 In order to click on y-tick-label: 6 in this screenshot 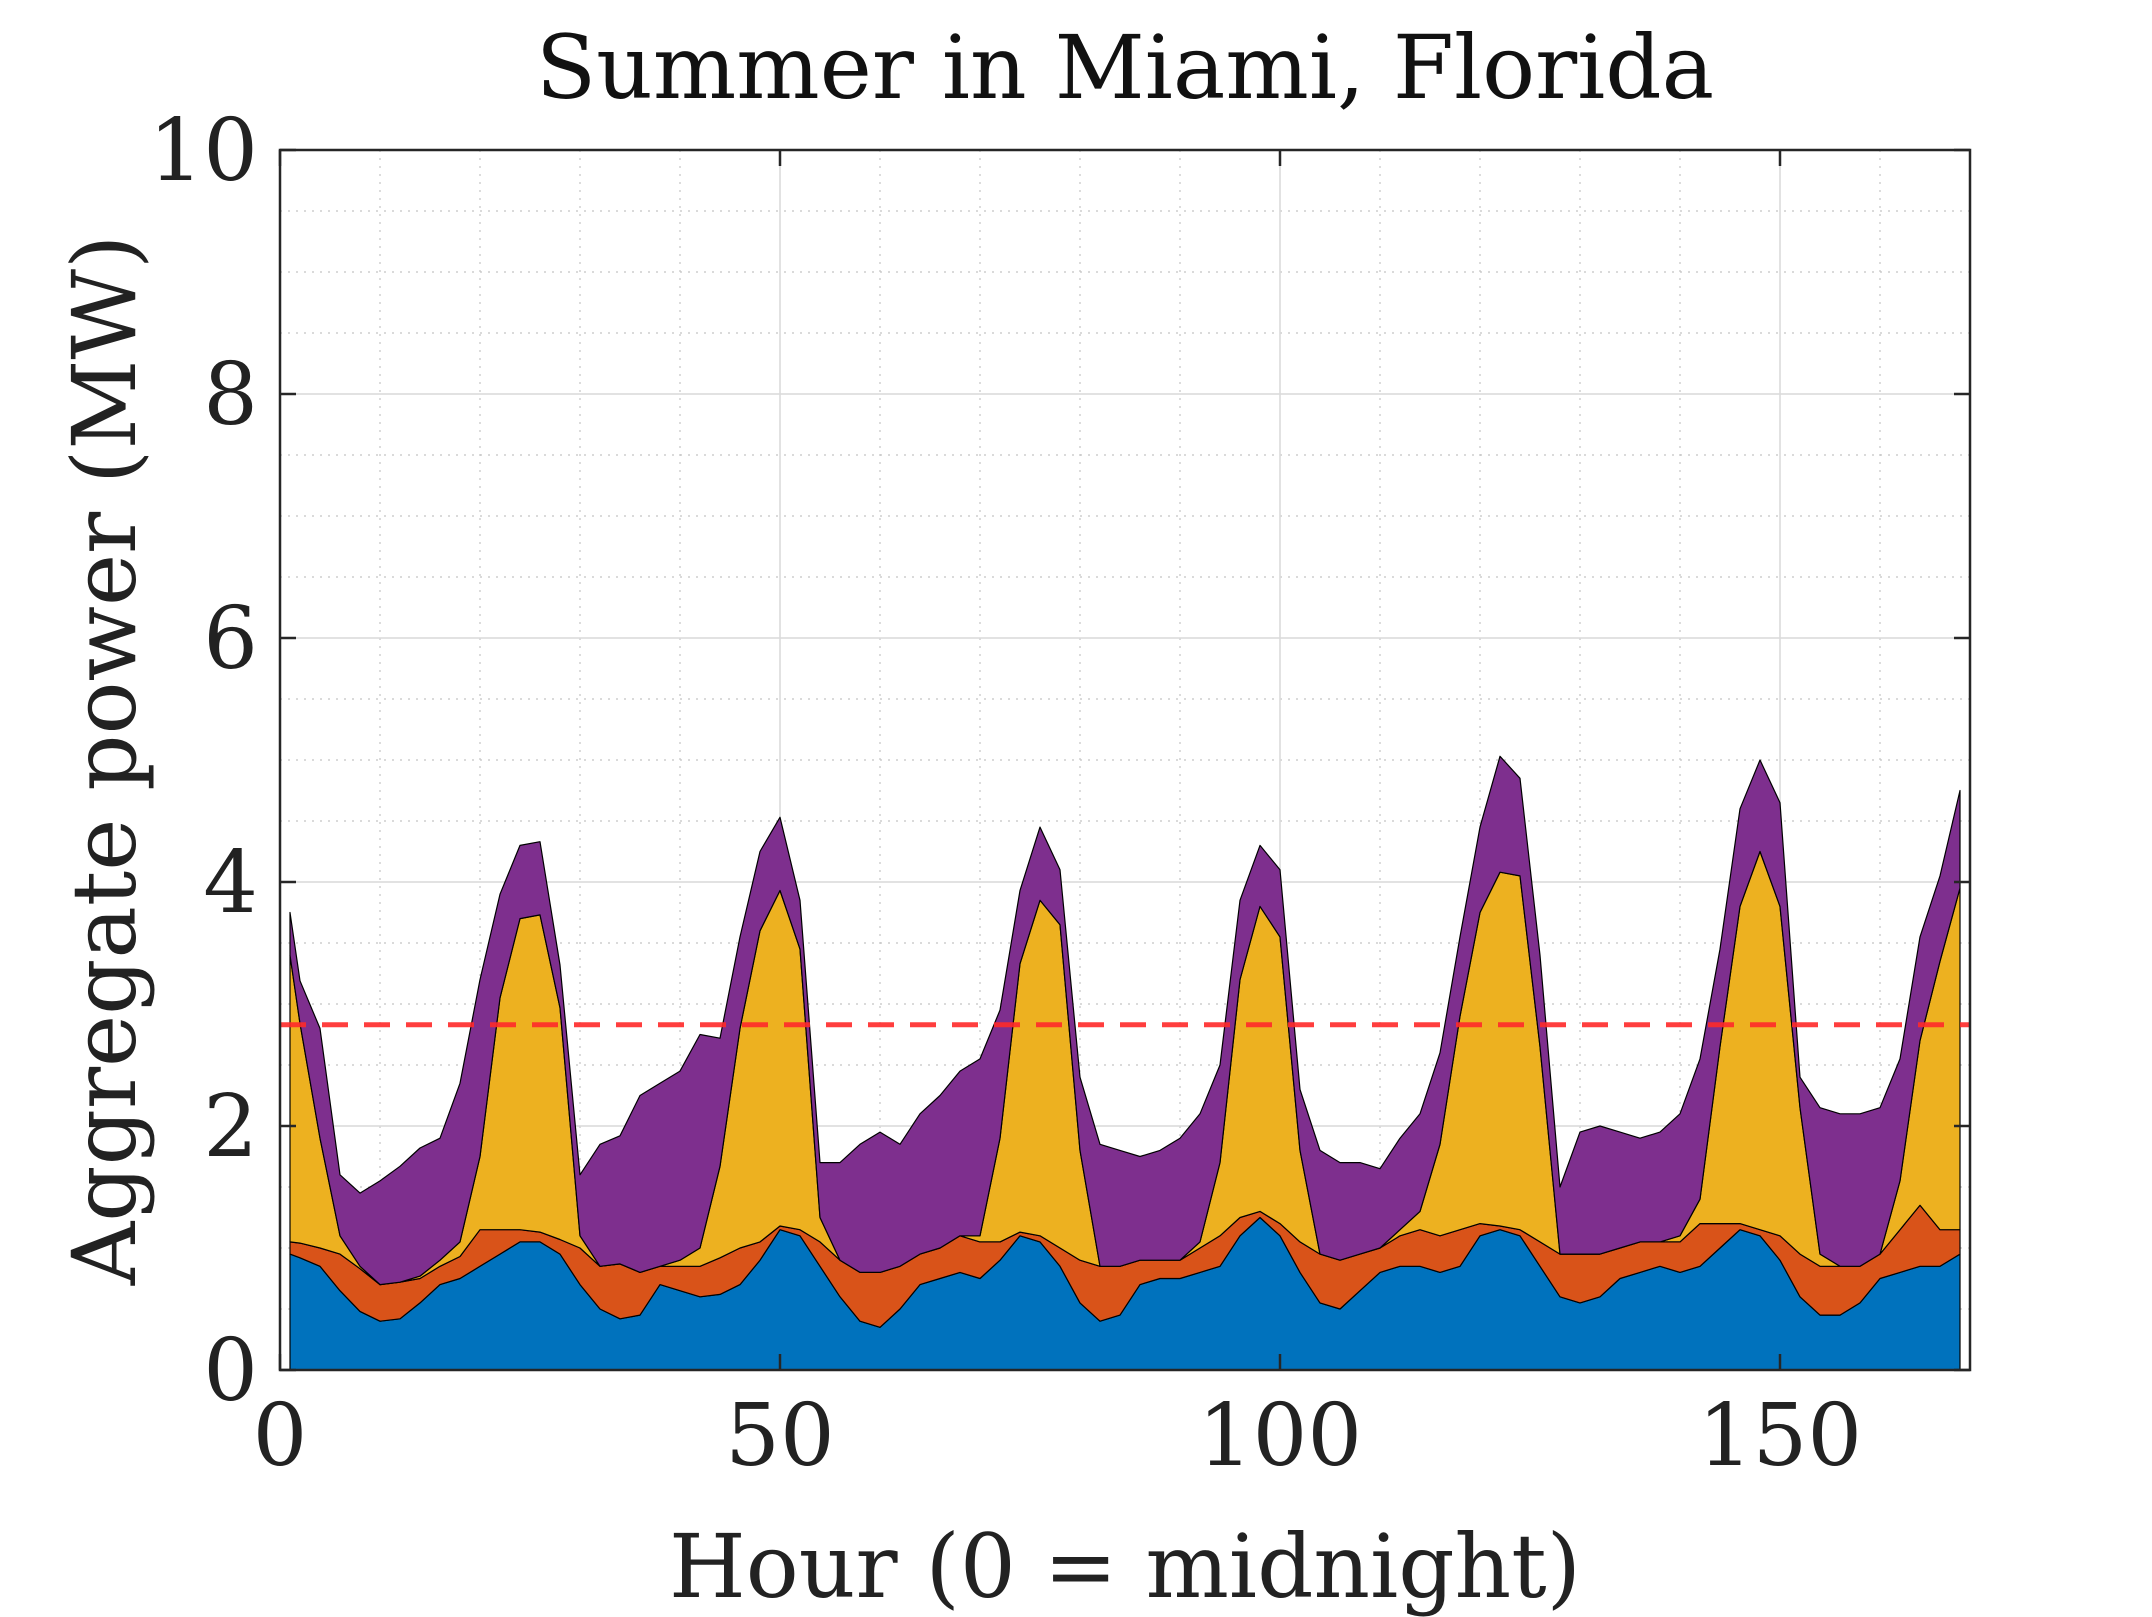, I will do `click(230, 639)`.